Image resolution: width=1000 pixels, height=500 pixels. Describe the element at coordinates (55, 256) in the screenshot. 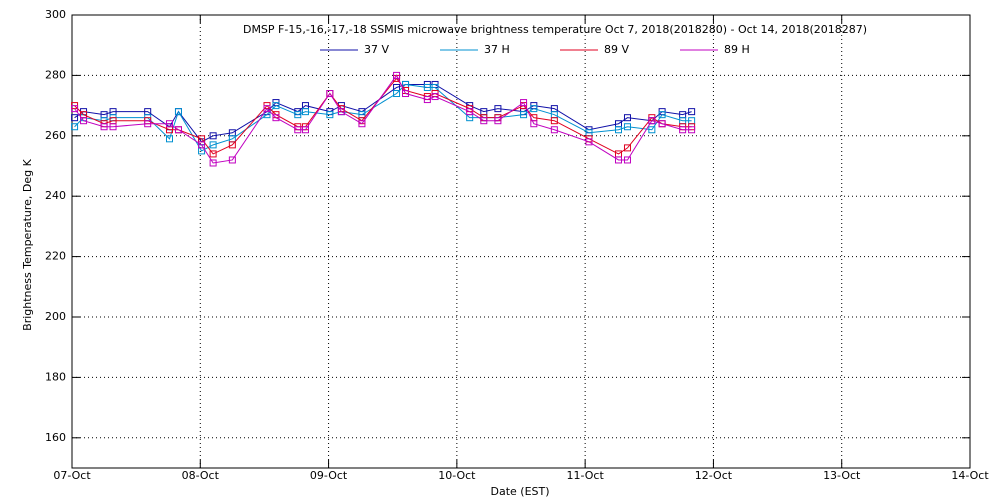

I see `y-tick-label: 220` at that location.